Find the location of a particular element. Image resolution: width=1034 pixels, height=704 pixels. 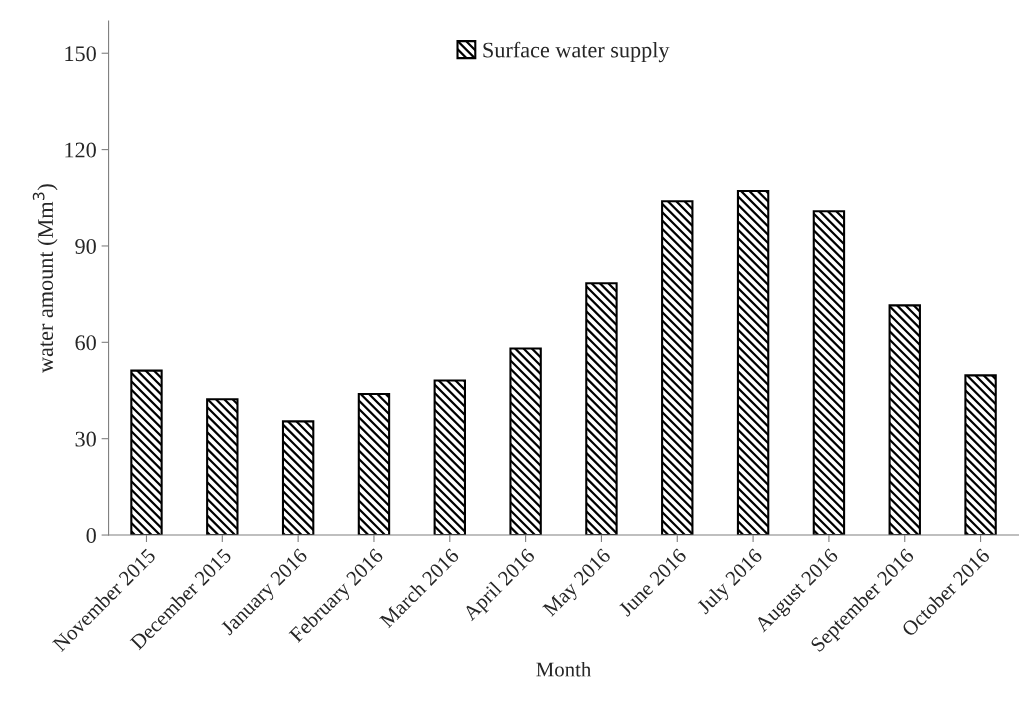

y-tick-label: 30 is located at coordinates (85, 439).